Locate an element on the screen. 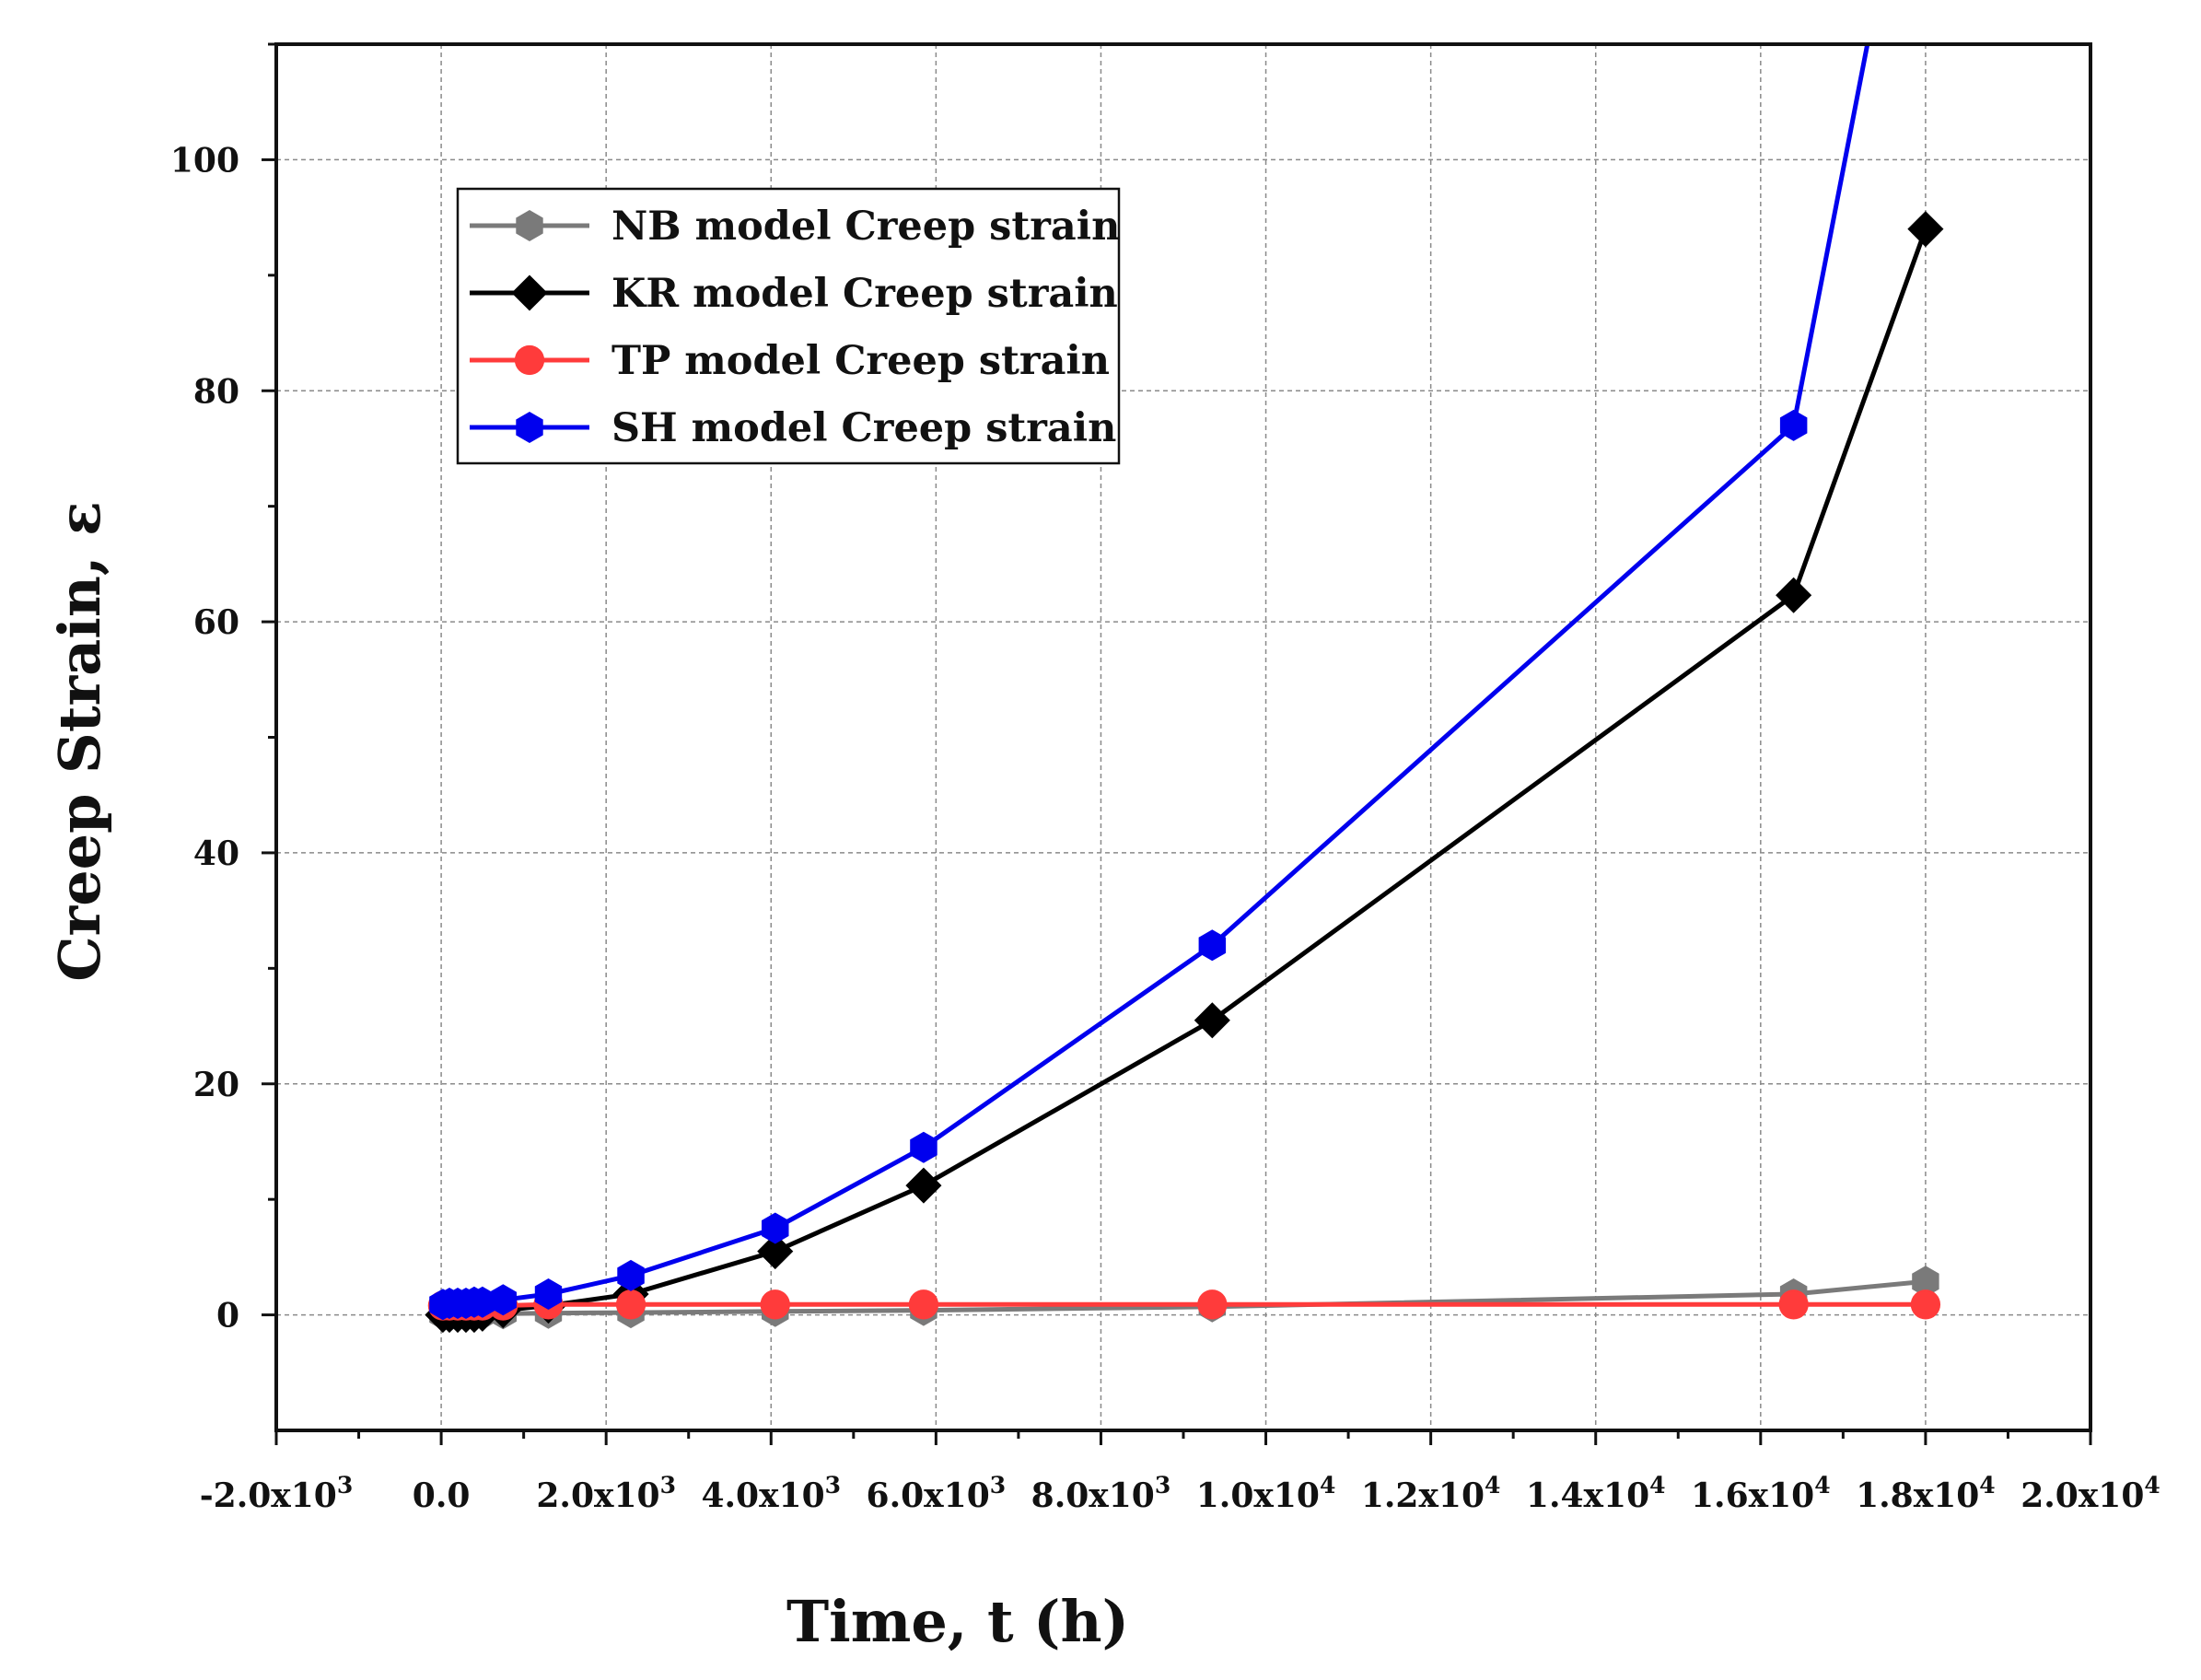  legend-label: KR model Creep strain is located at coordinates (864, 294).